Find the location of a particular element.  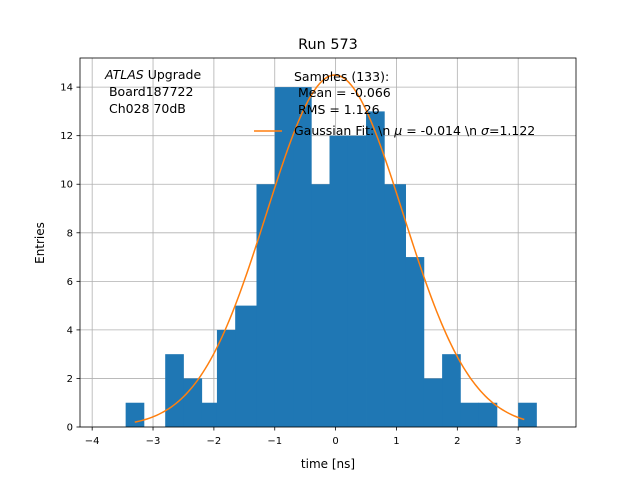

x-tick-label: 0 is located at coordinates (335, 441).